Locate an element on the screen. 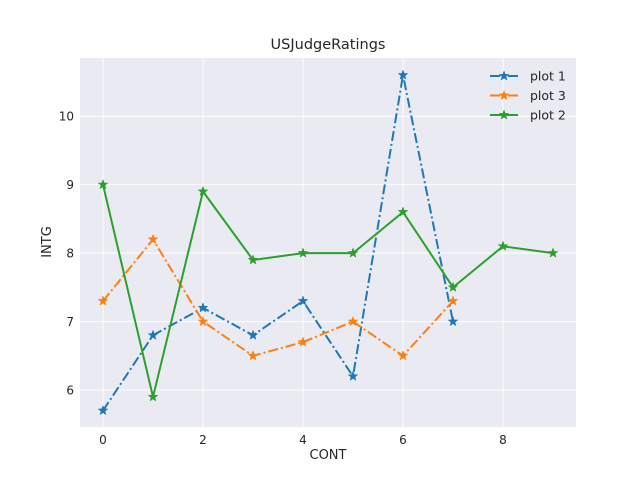 Image resolution: width=640 pixels, height=480 pixels. y-tick-label: 9 is located at coordinates (70, 185).